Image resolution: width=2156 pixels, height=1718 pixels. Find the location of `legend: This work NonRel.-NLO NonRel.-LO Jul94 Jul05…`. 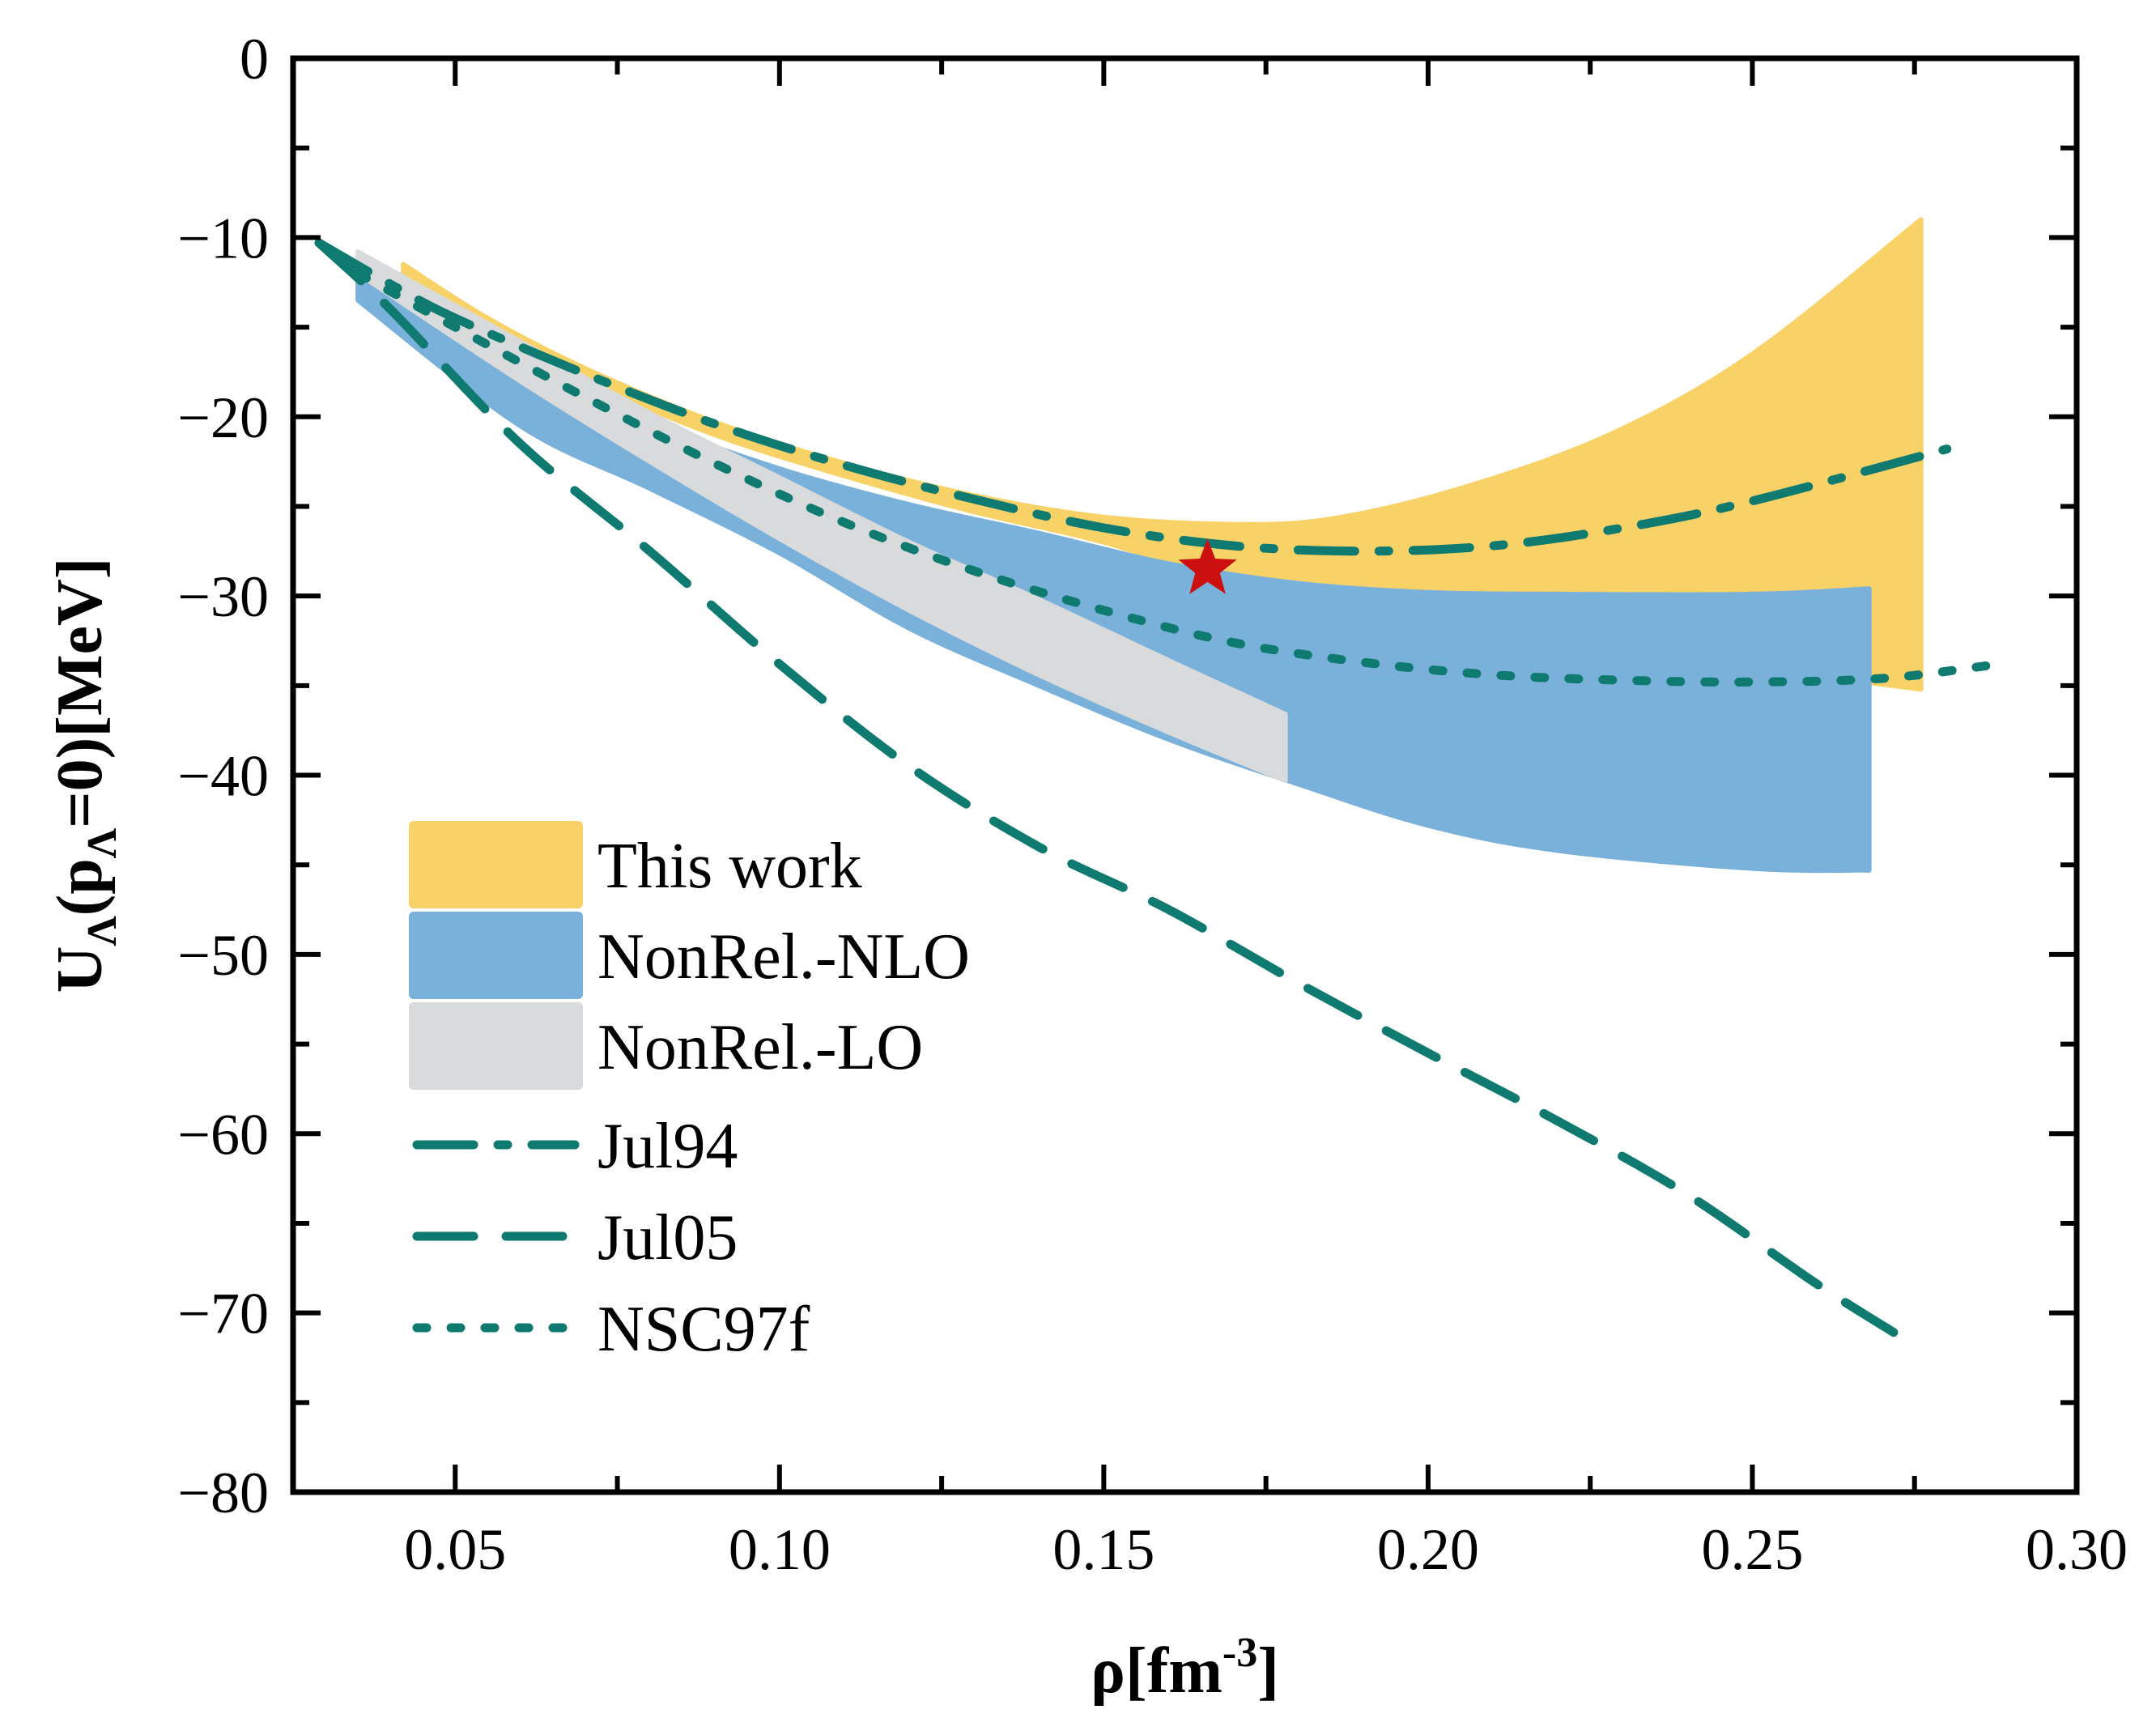

legend: This work NonRel.-NLO NonRel.-LO Jul94 Jul05… is located at coordinates (689, 1093).